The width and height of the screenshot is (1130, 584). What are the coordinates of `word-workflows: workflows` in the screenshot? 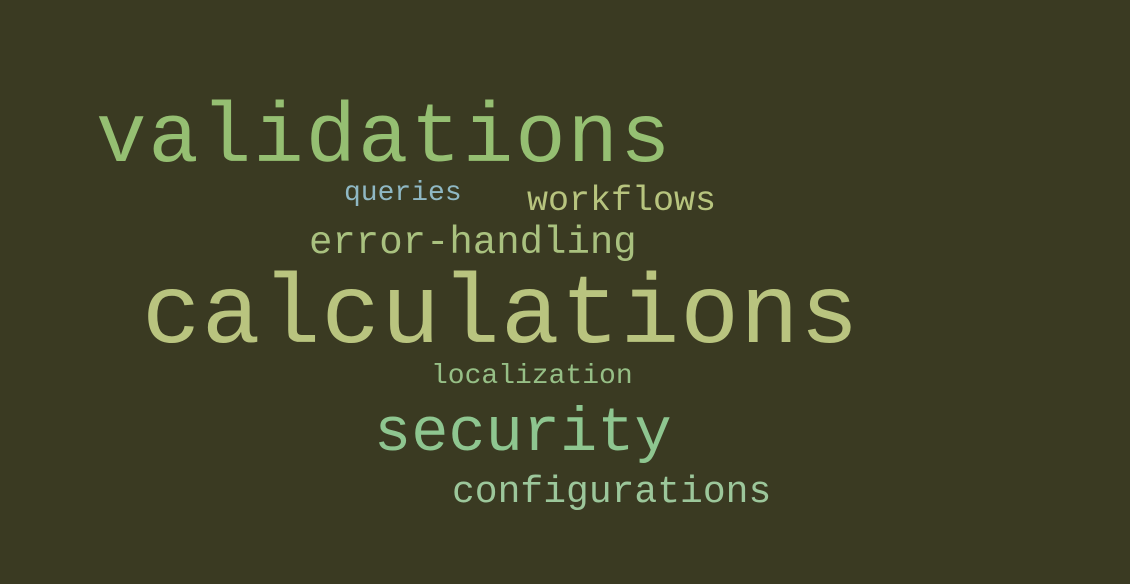 It's located at (622, 201).